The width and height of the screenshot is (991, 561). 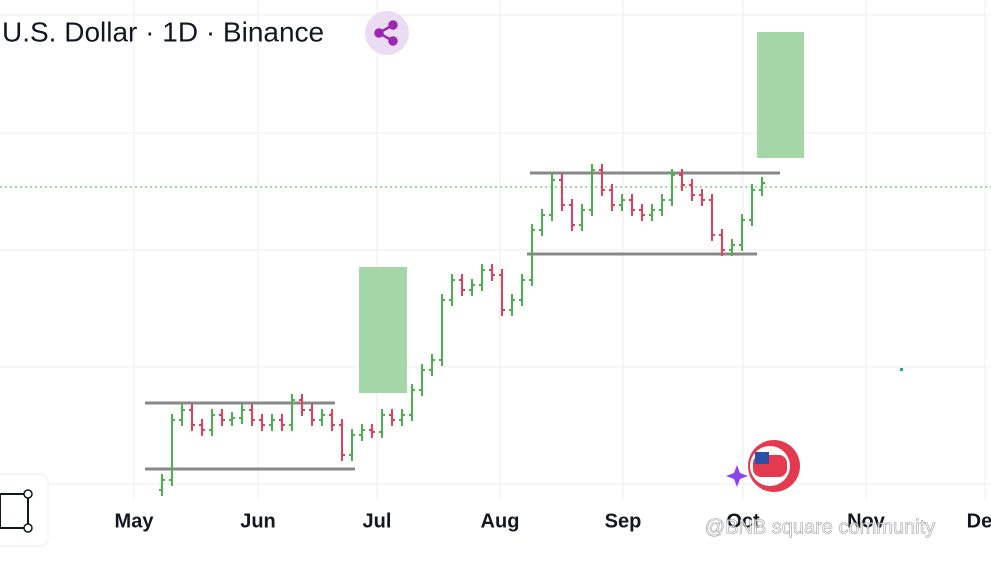 I want to click on tool-panel, so click(x=24, y=510).